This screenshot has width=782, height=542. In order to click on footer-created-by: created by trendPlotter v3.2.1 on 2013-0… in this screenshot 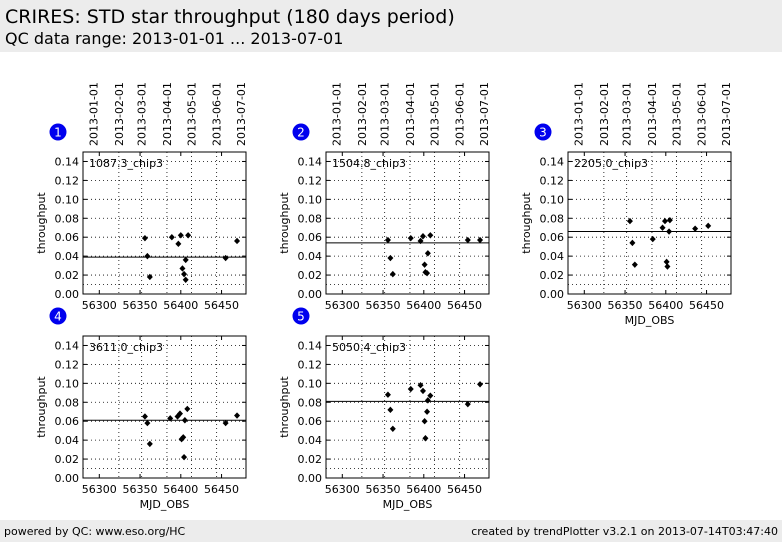, I will do `click(624, 531)`.